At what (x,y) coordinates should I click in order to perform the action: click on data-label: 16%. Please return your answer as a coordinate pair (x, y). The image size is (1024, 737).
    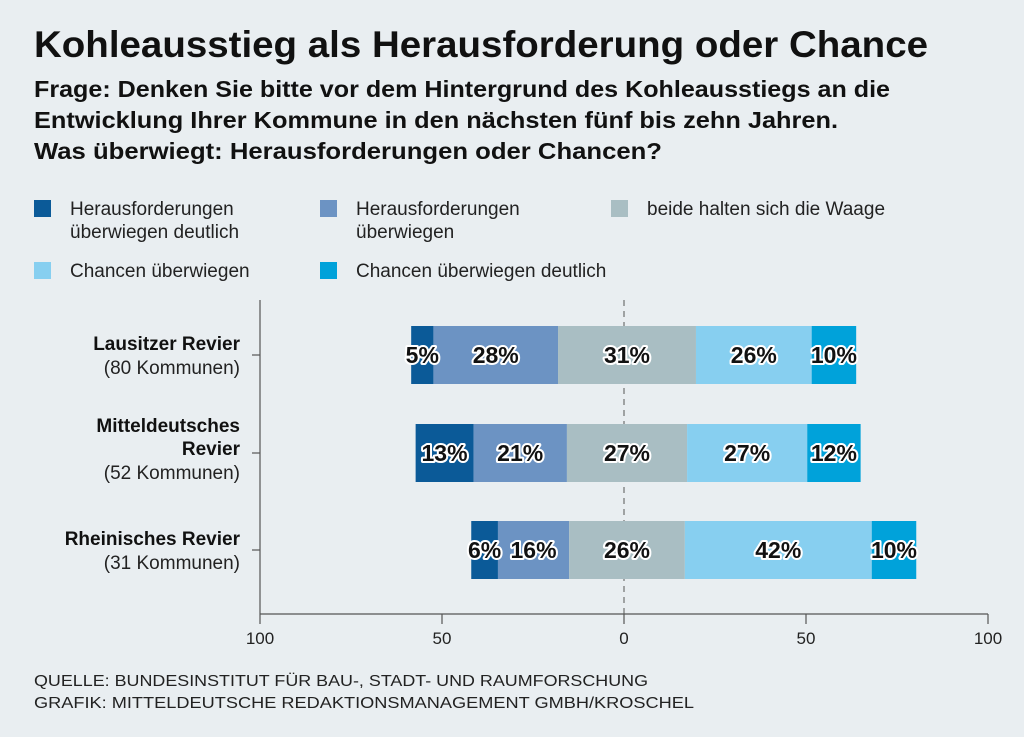
    Looking at the image, I should click on (534, 550).